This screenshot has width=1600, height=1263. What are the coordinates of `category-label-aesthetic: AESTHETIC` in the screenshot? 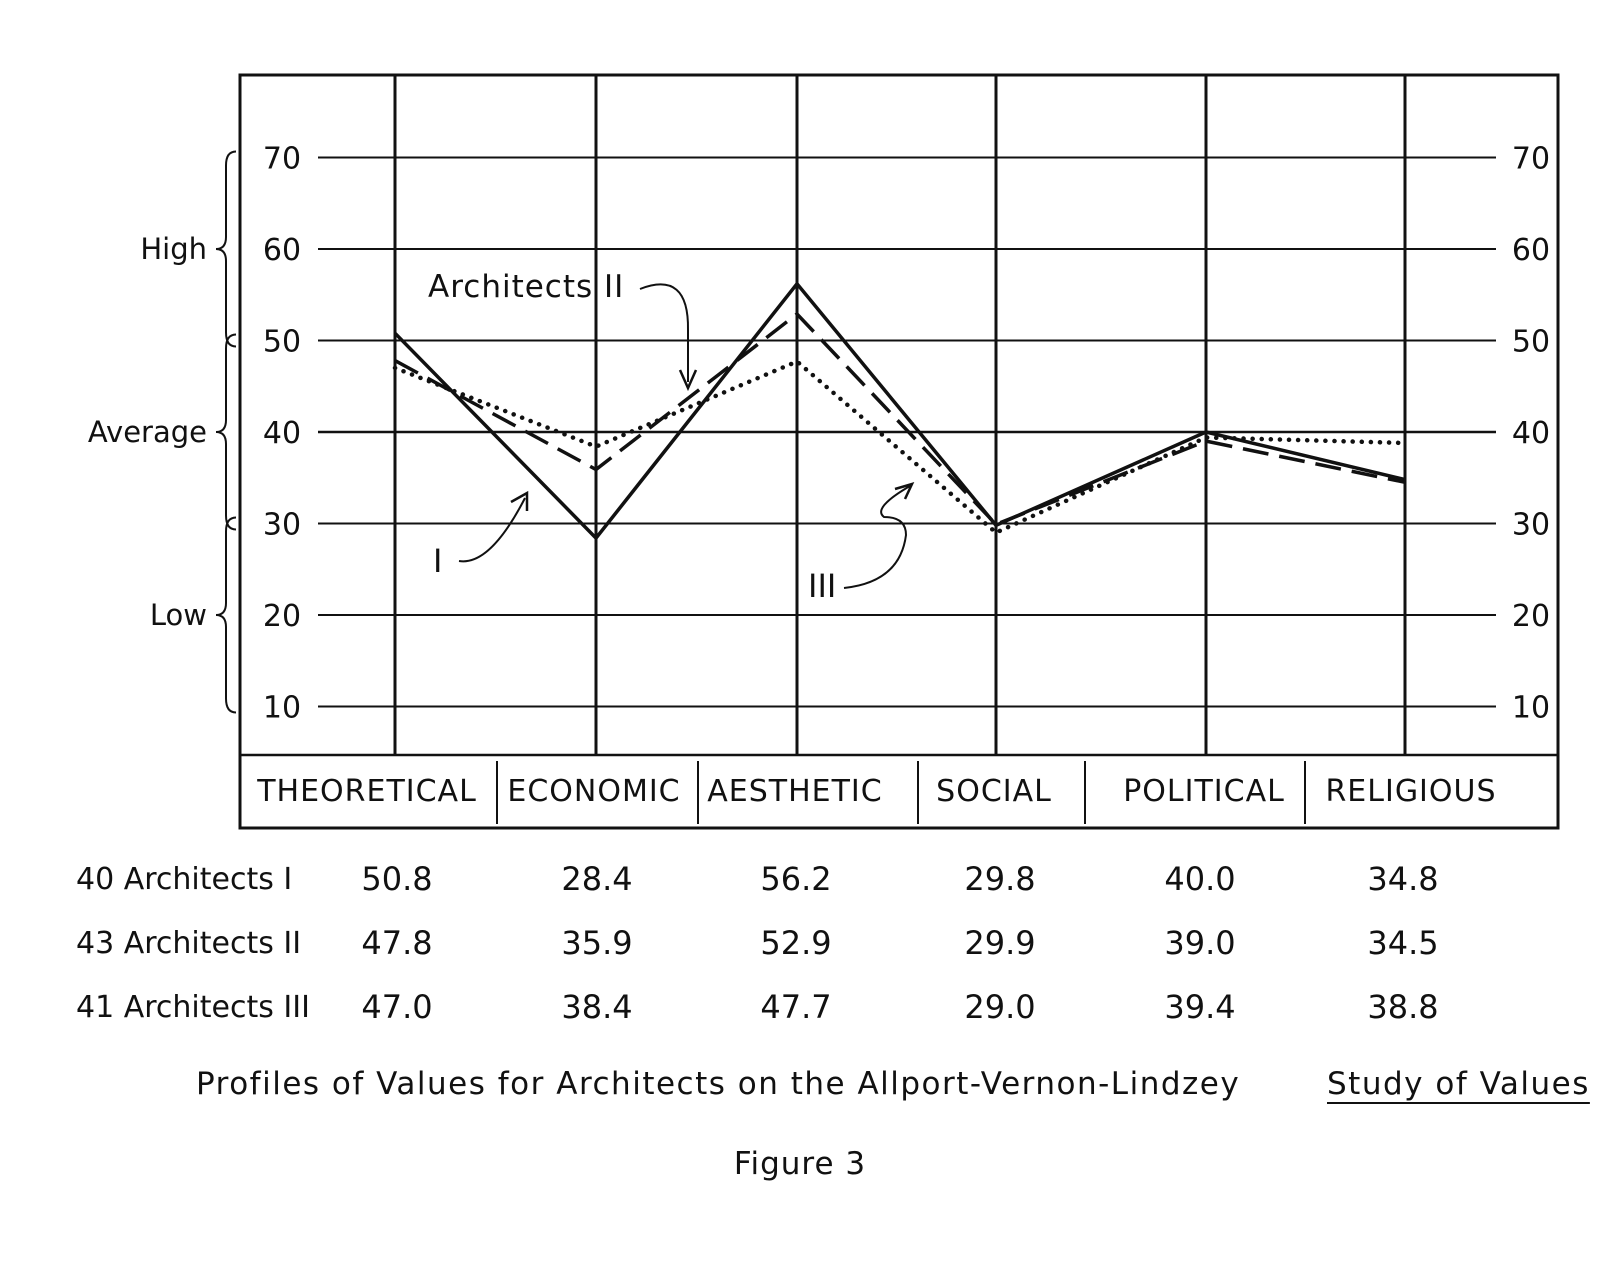 It's located at (794, 791).